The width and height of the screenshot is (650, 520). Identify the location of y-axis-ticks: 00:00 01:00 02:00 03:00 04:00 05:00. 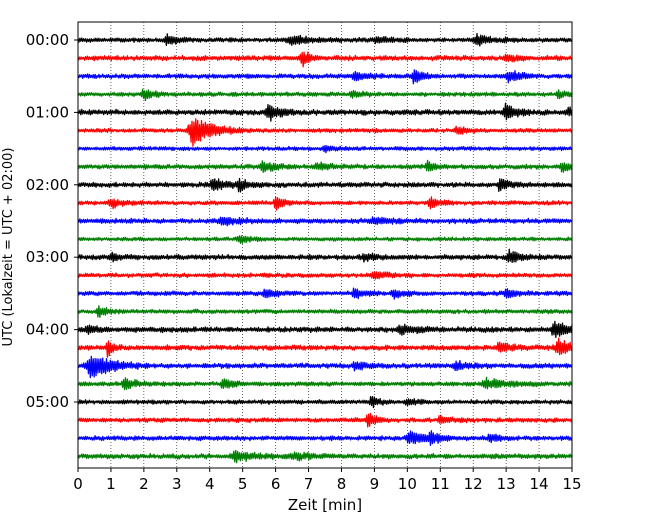
(52, 221).